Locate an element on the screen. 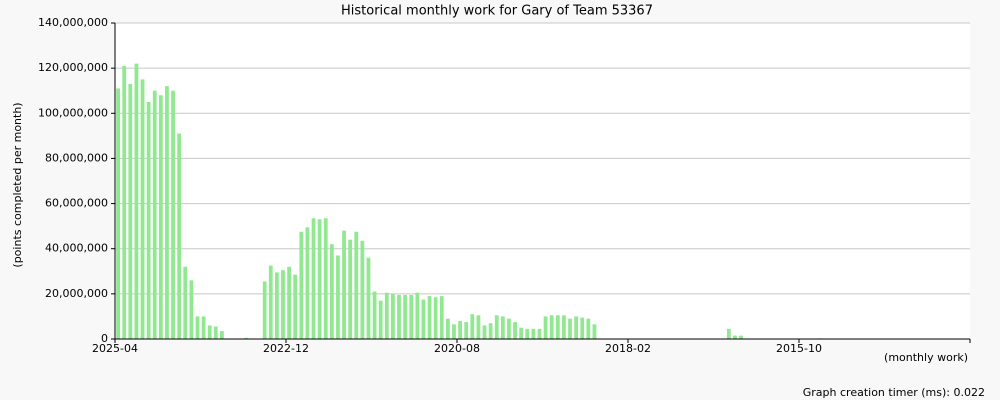  x-tick-label: 2018-02 is located at coordinates (628, 348).